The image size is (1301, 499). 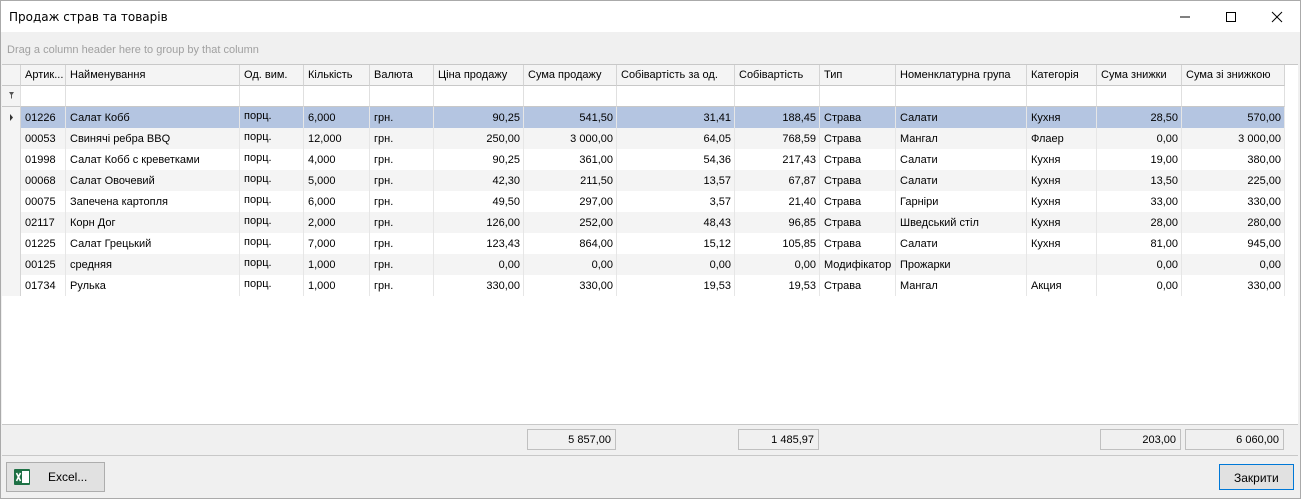 I want to click on filter-cell-disc, so click(x=1139, y=96).